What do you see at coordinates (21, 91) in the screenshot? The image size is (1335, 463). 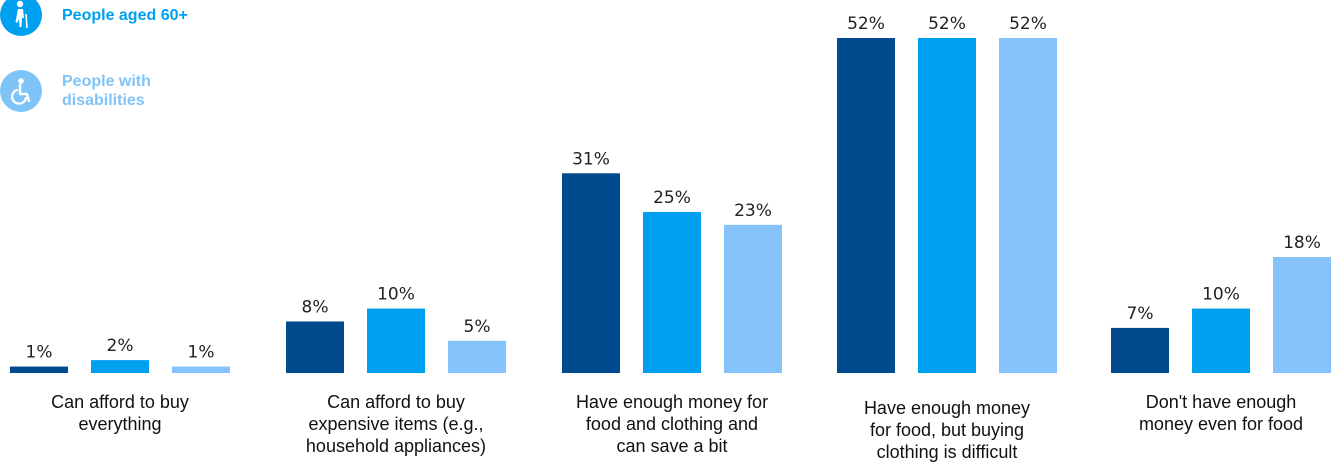 I see `wheelchair-icon` at bounding box center [21, 91].